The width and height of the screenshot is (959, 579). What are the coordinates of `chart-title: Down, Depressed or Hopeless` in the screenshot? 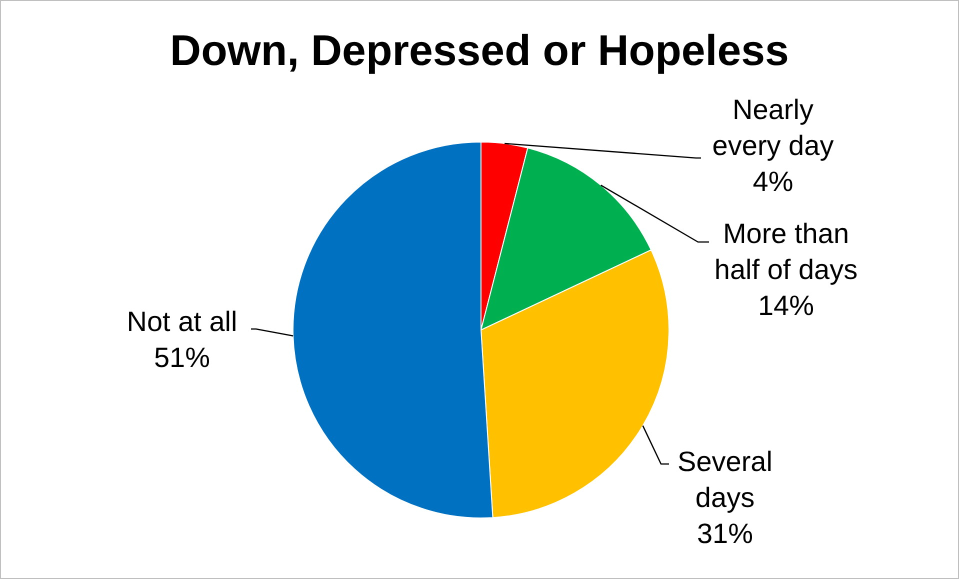 It's located at (479, 51).